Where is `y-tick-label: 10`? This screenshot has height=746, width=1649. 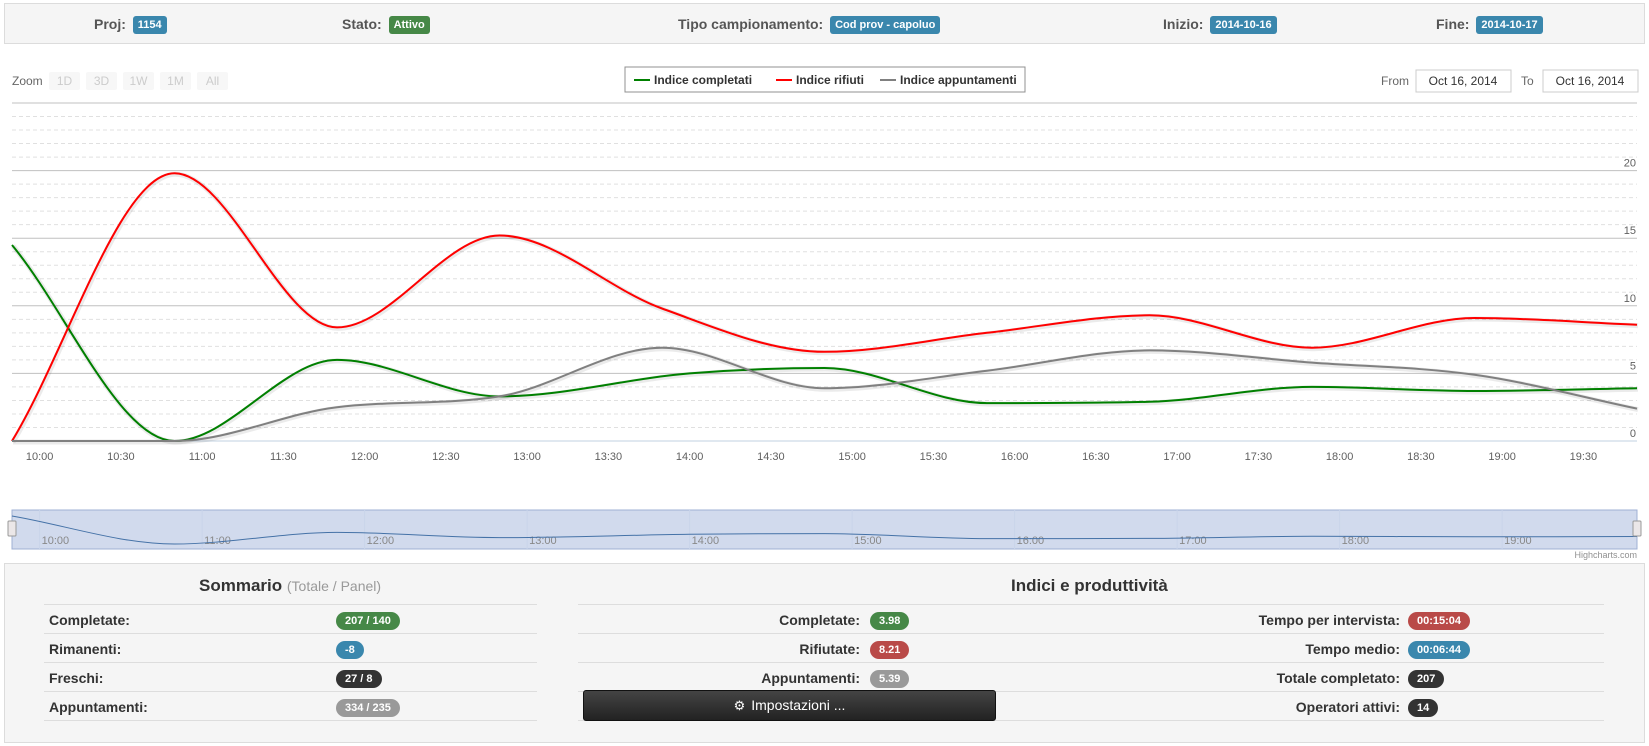 y-tick-label: 10 is located at coordinates (1630, 299).